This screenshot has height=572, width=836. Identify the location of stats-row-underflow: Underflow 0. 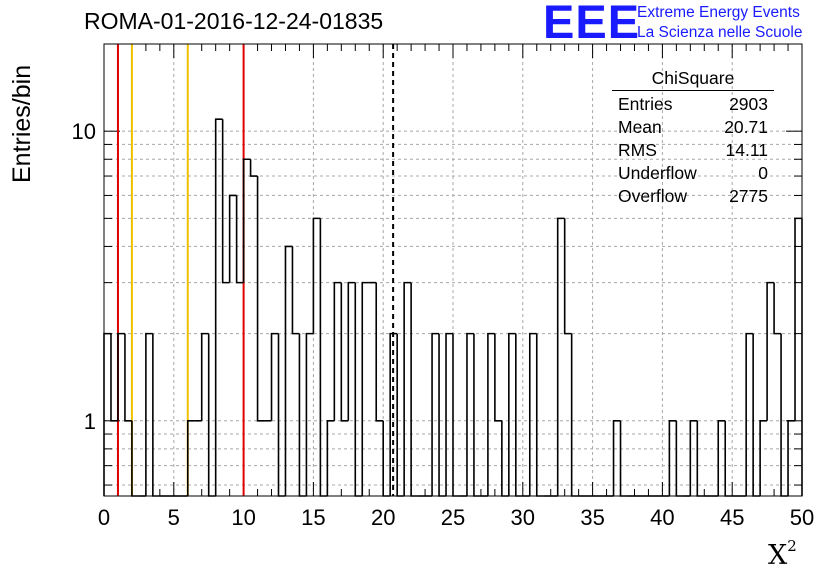
(695, 173).